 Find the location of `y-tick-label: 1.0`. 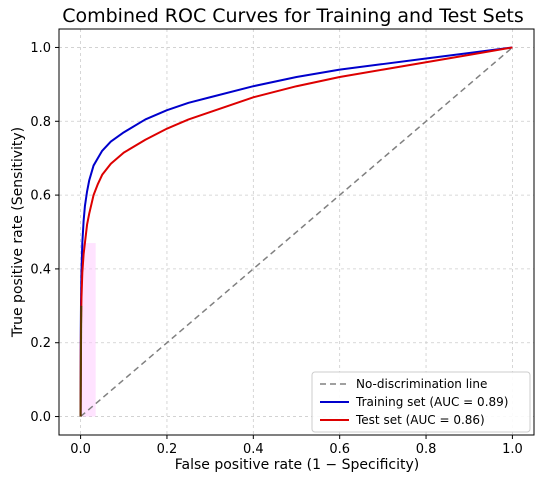

y-tick-label: 1.0 is located at coordinates (40, 48).